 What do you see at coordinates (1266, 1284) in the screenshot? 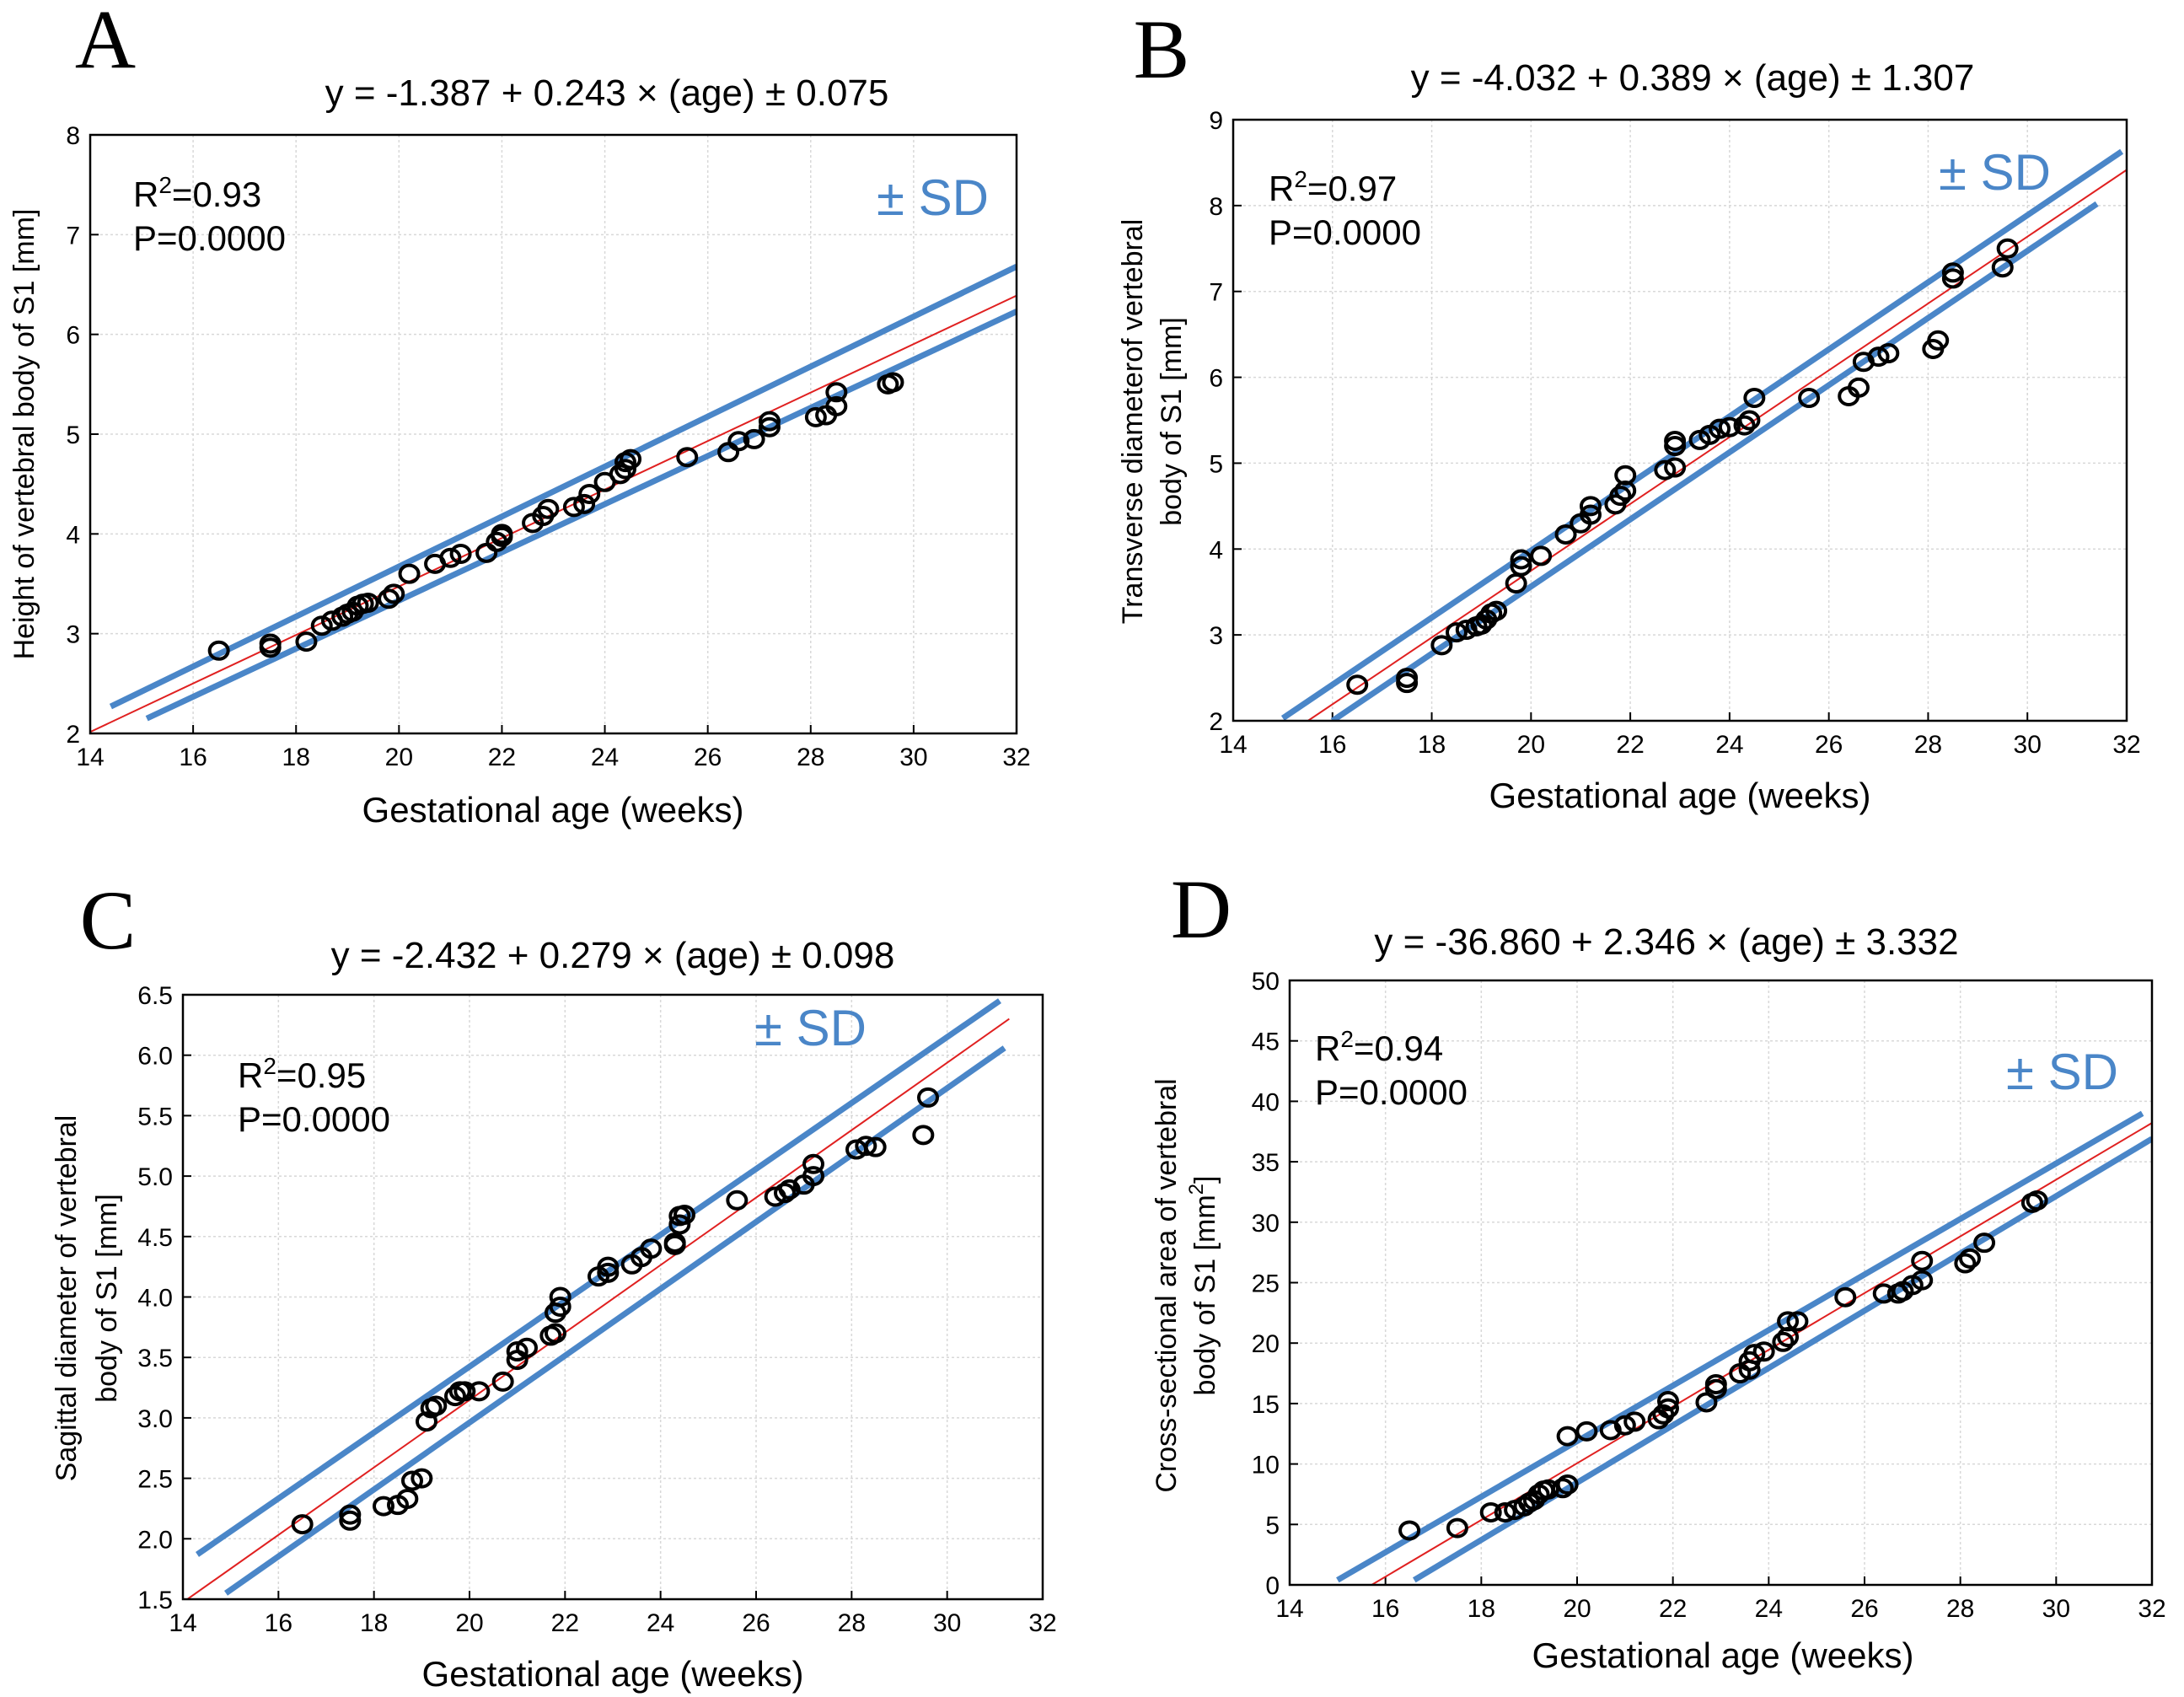
I see `y-tick-label: 25` at bounding box center [1266, 1284].